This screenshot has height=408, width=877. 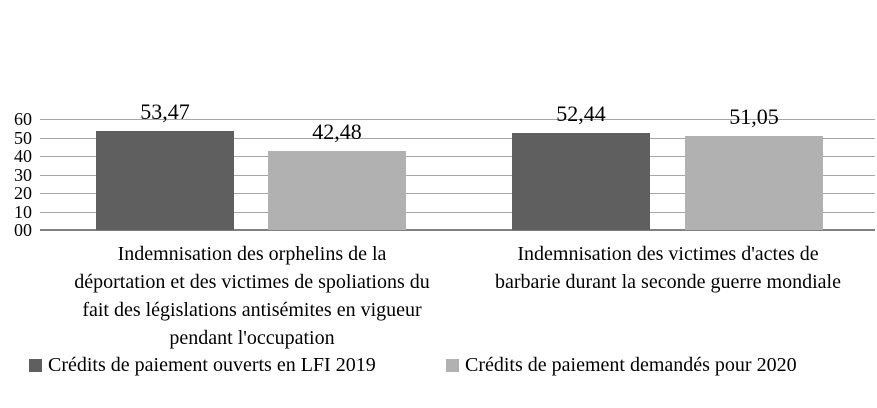 What do you see at coordinates (23, 230) in the screenshot?
I see `y-axis-tick-label: 00` at bounding box center [23, 230].